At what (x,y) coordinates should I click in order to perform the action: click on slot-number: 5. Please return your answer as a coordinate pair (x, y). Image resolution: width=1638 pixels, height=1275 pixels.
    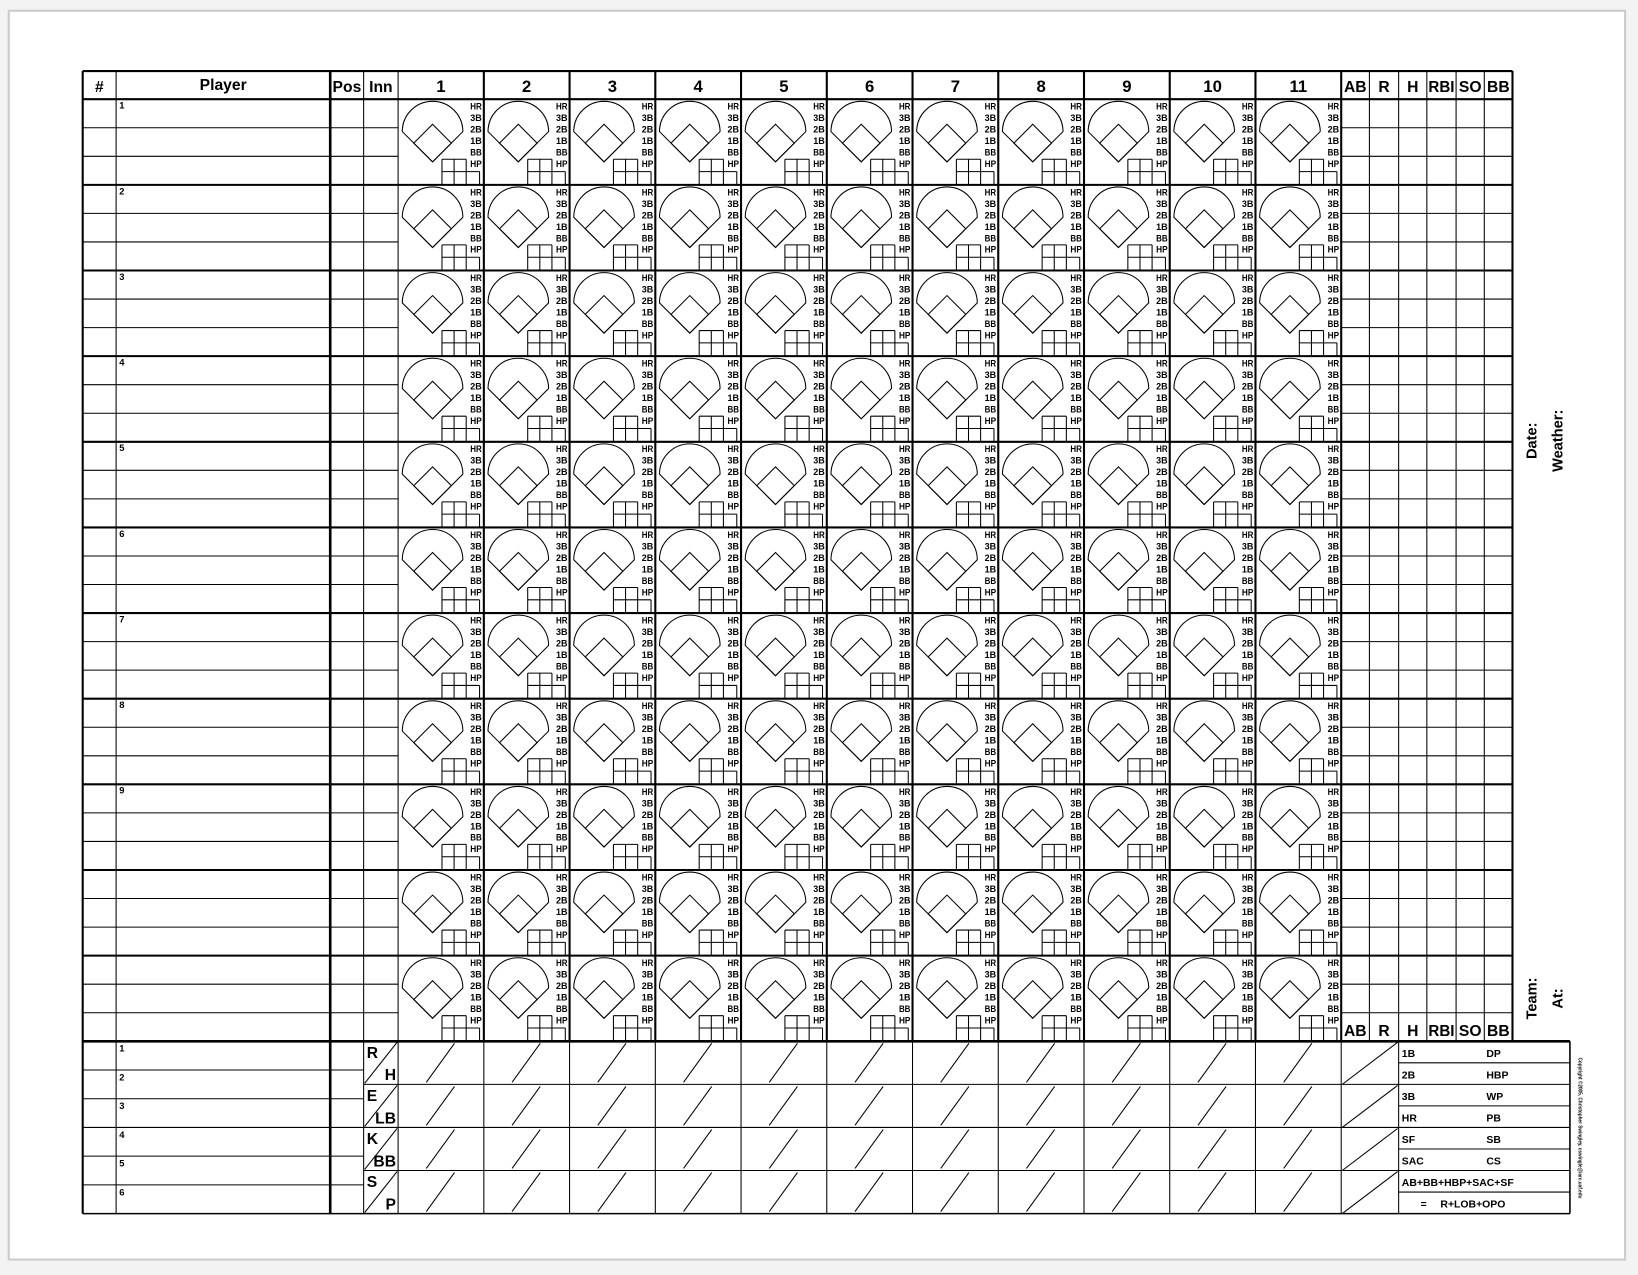
    Looking at the image, I should click on (121, 447).